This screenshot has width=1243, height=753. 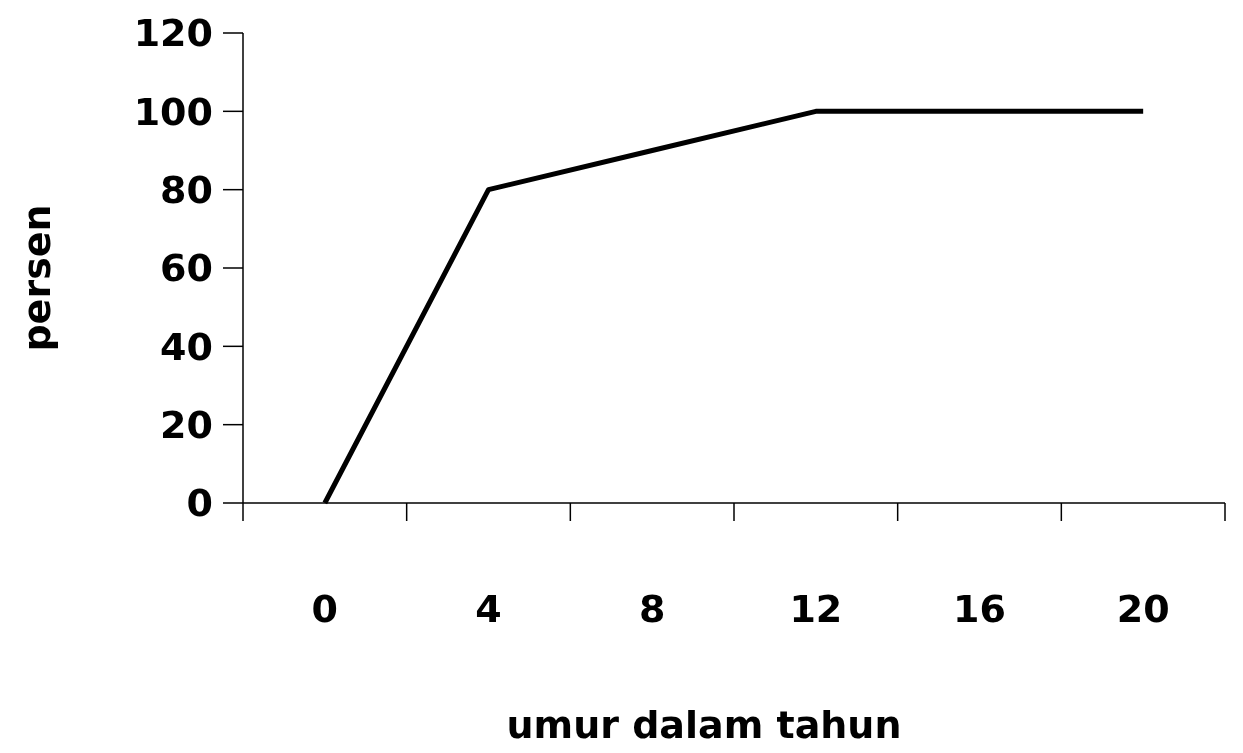 What do you see at coordinates (816, 609) in the screenshot?
I see `x-tick-label: 12` at bounding box center [816, 609].